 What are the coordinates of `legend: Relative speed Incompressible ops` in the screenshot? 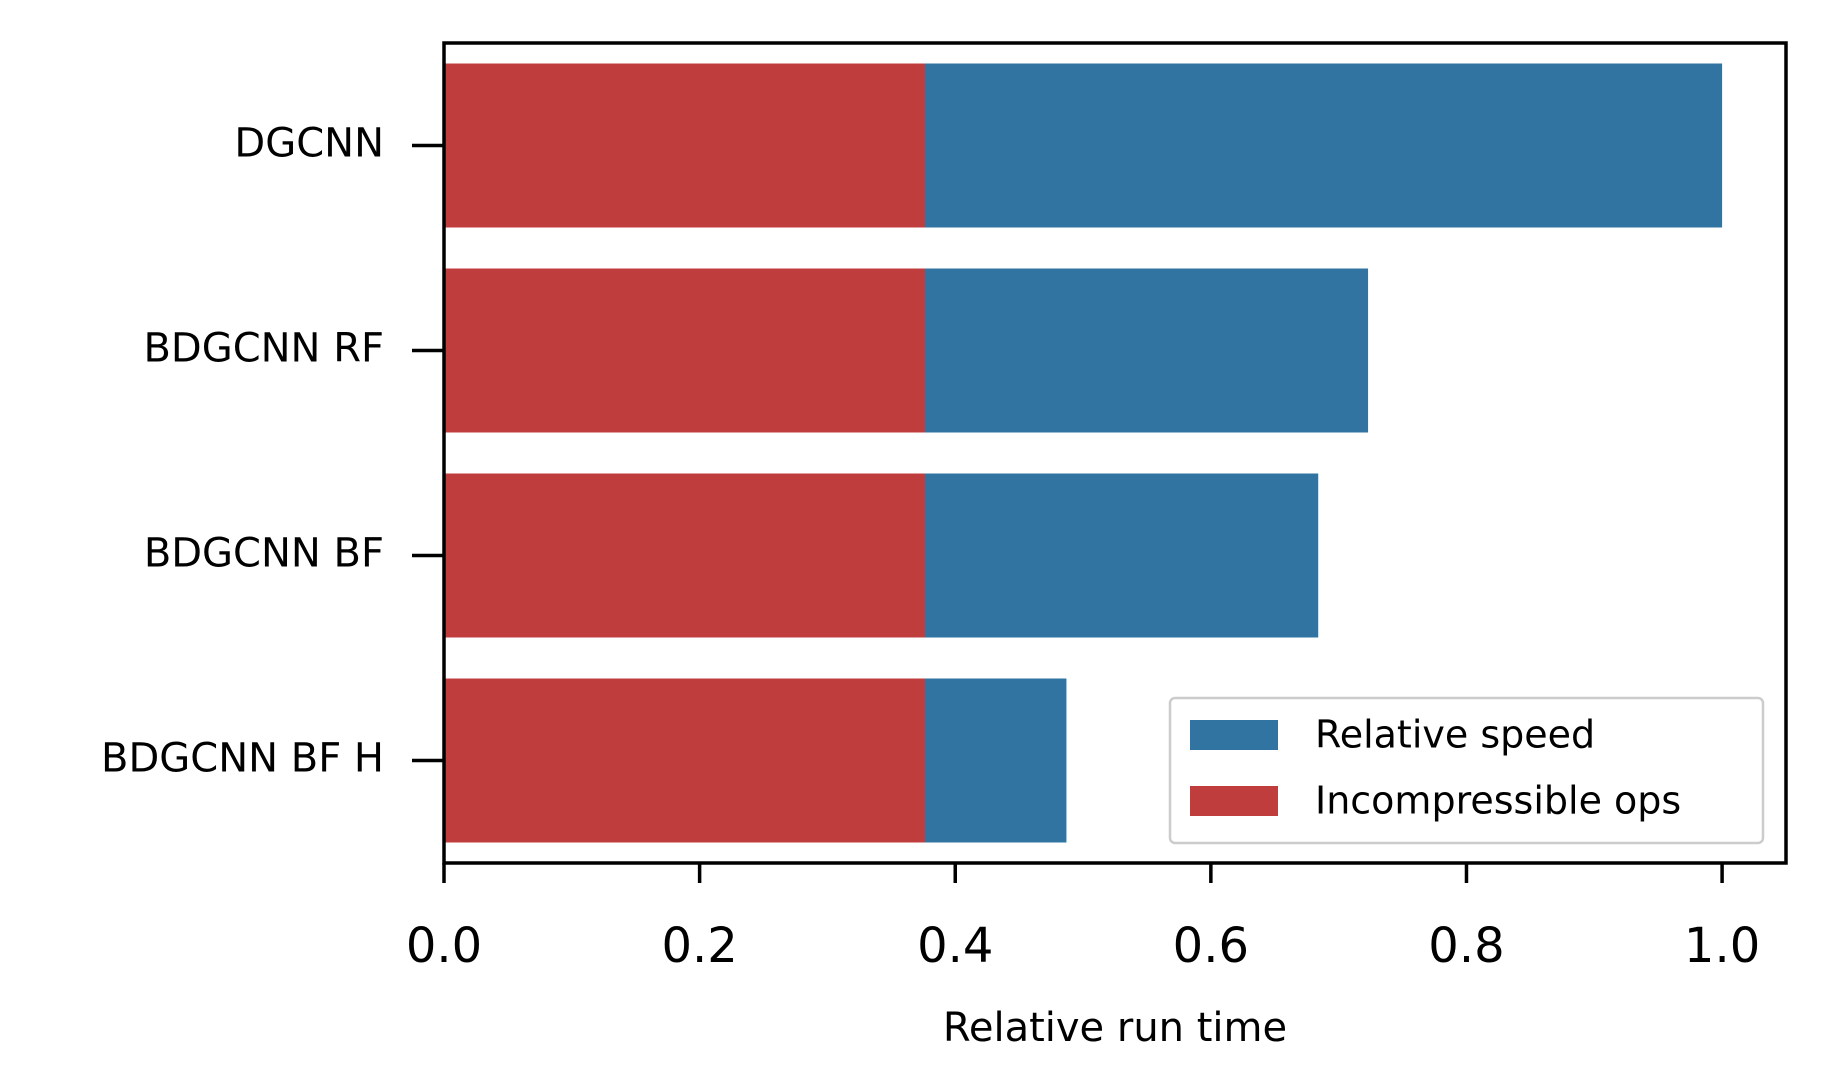 It's located at (1466, 770).